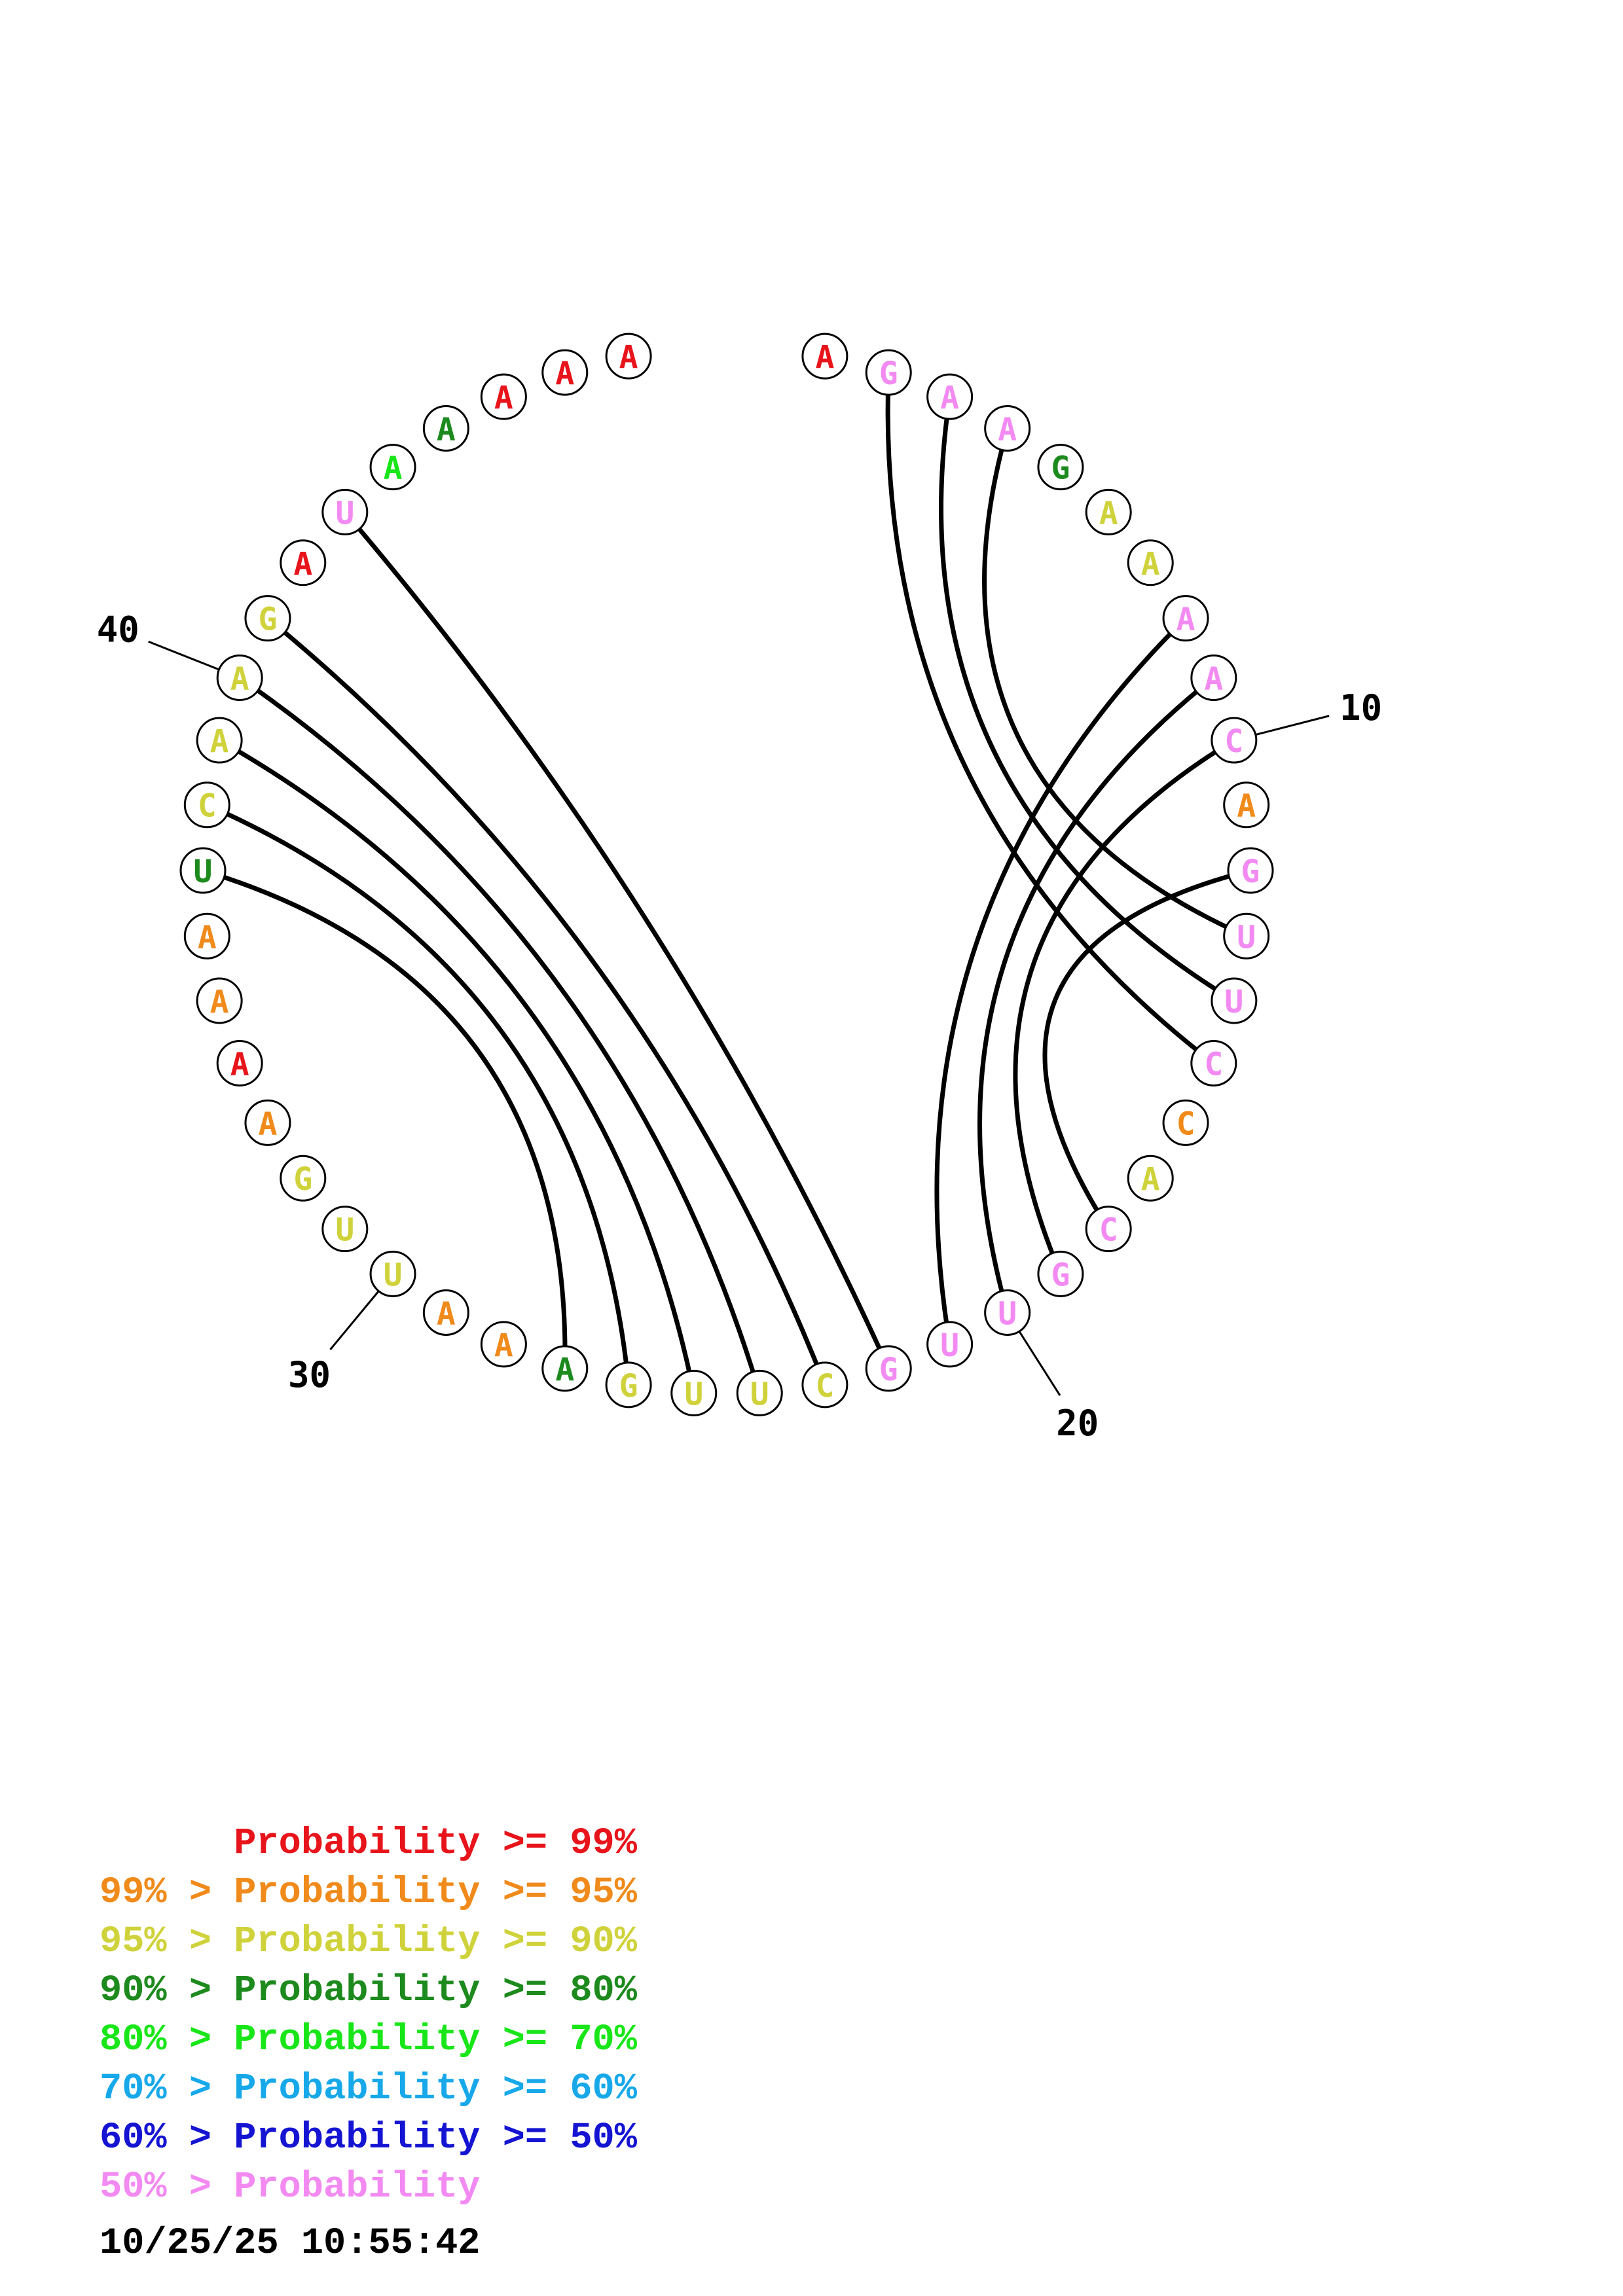  I want to click on legend-text: Probability >= 60%, so click(435, 2089).